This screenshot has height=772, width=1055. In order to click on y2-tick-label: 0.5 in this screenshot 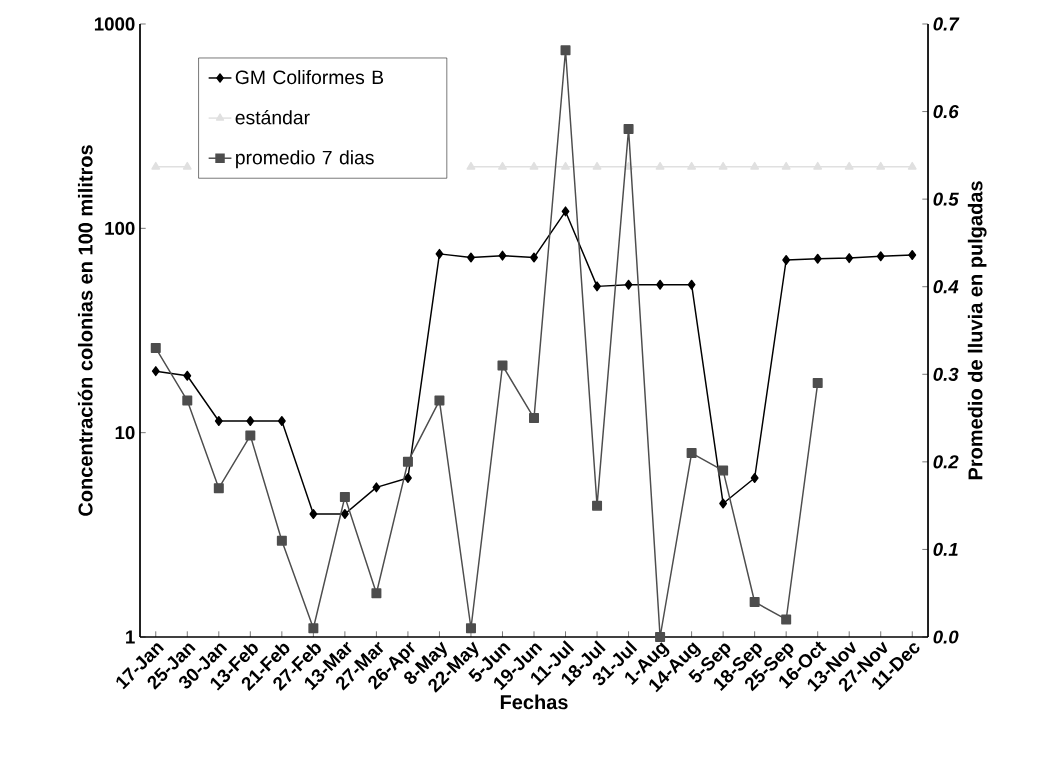, I will do `click(946, 199)`.